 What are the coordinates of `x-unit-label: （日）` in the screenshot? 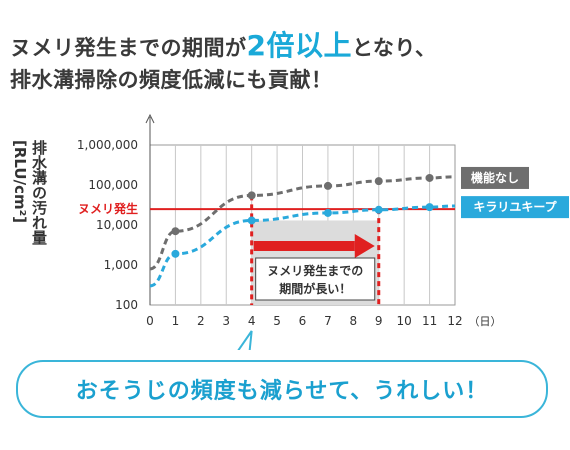 It's located at (485, 321).